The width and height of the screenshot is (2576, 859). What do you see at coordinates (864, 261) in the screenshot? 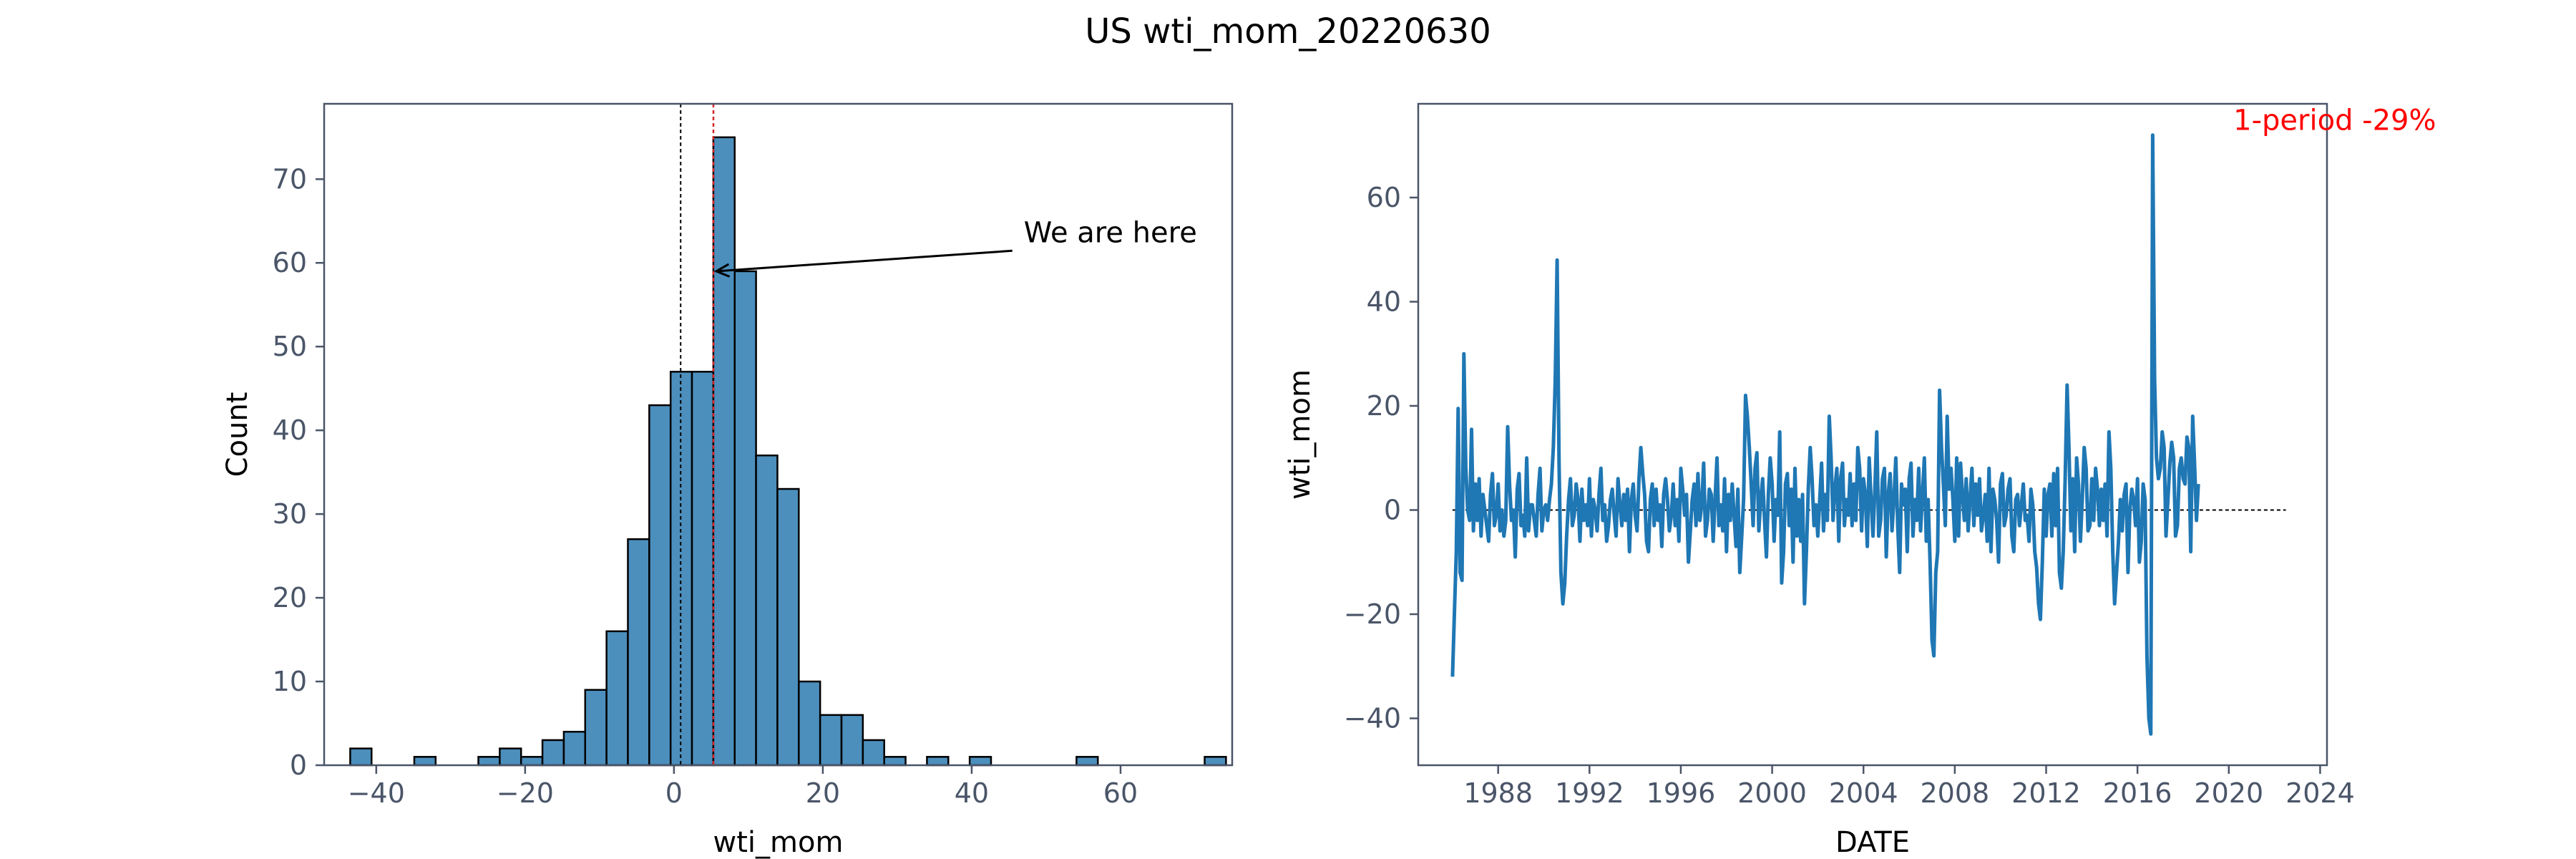
I see `annotation-arrow` at bounding box center [864, 261].